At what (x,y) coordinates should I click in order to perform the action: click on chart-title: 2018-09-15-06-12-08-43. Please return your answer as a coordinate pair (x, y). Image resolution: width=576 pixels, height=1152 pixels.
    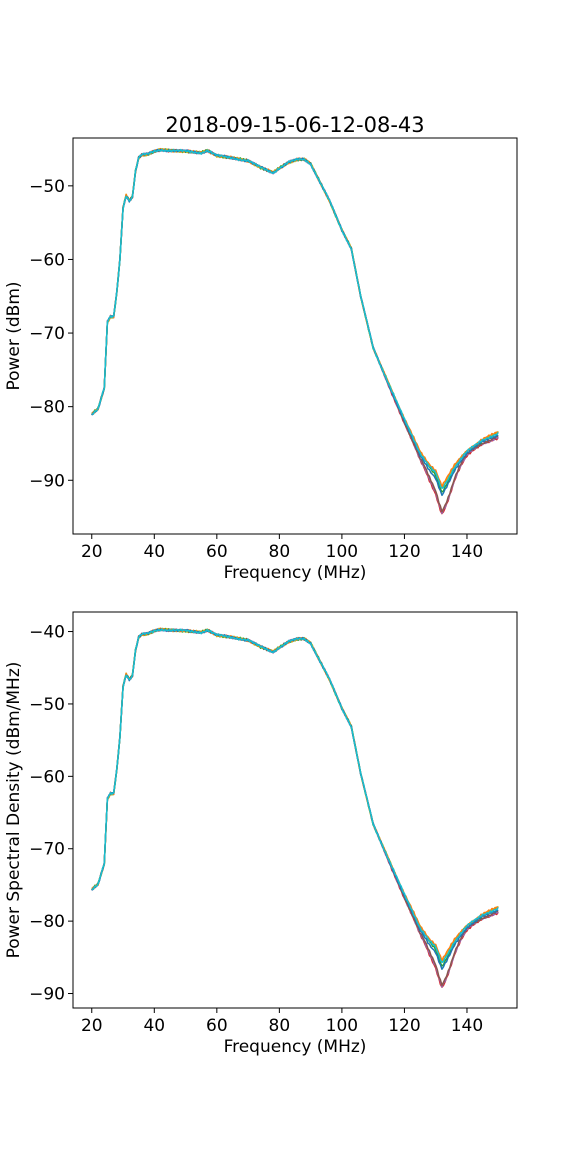
    Looking at the image, I should click on (294, 125).